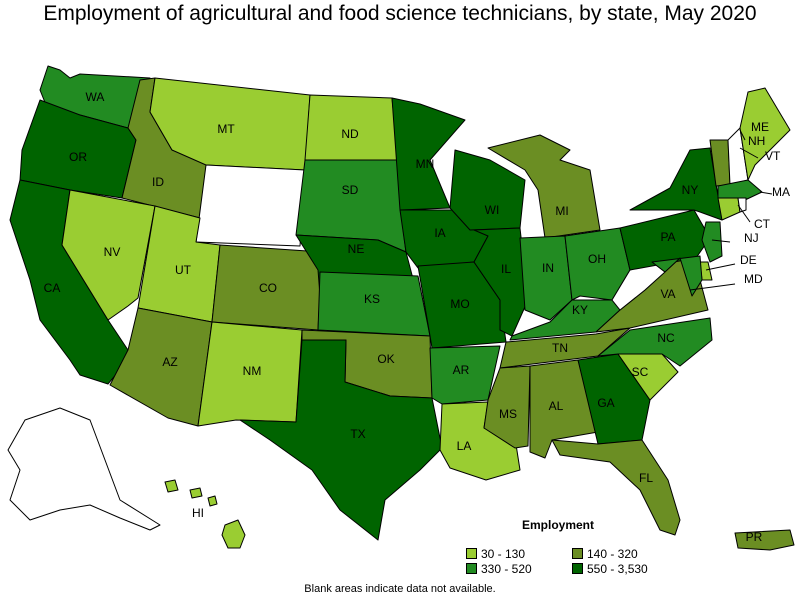  Describe the element at coordinates (712, 242) in the screenshot. I see `state-NJ` at that location.